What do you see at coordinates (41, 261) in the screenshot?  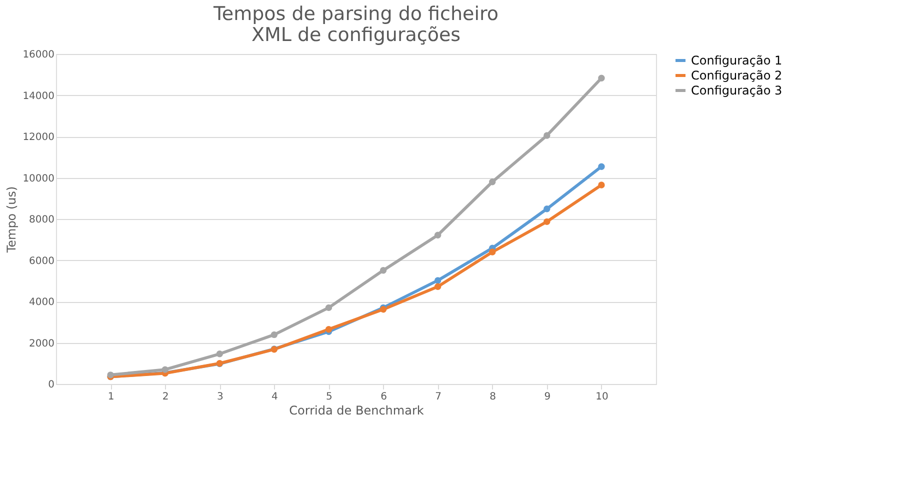 I see `y-tick-label: 6000` at bounding box center [41, 261].